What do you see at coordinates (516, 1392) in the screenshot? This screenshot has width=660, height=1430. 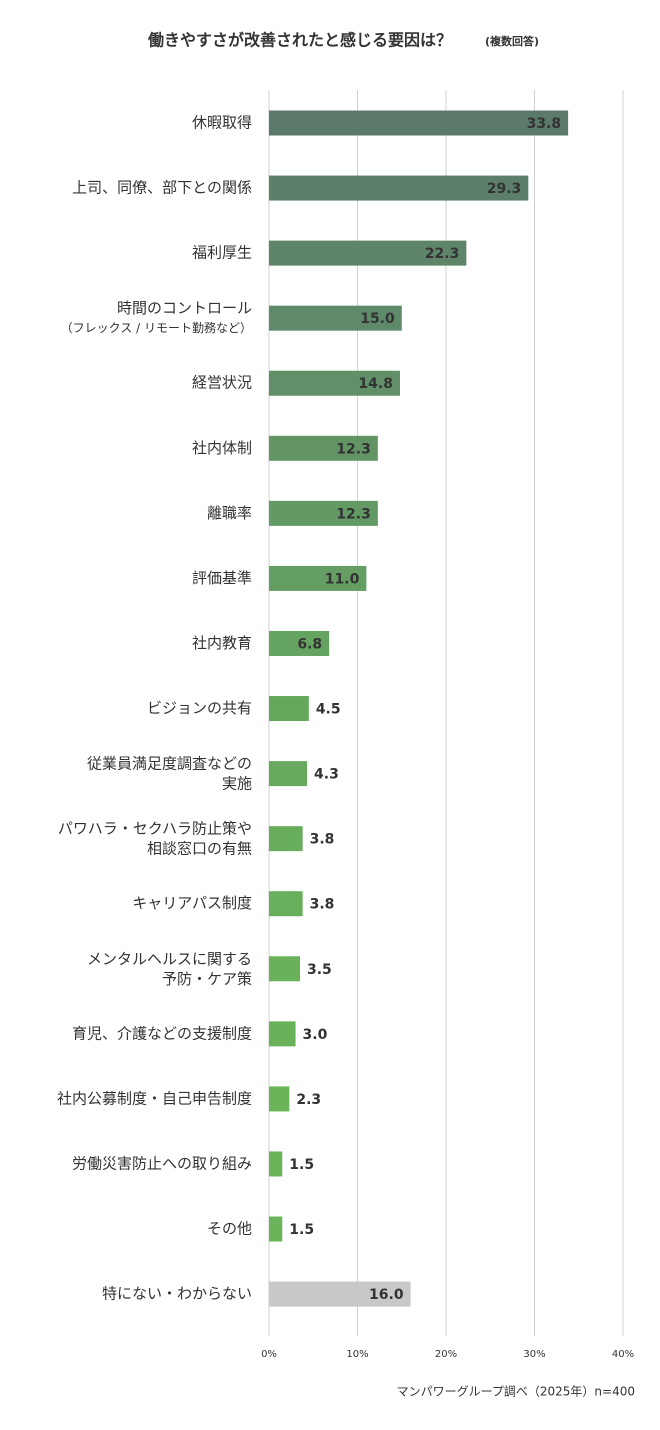 I see `source-note: マンパワーグループ調べ（2025年）n=400` at bounding box center [516, 1392].